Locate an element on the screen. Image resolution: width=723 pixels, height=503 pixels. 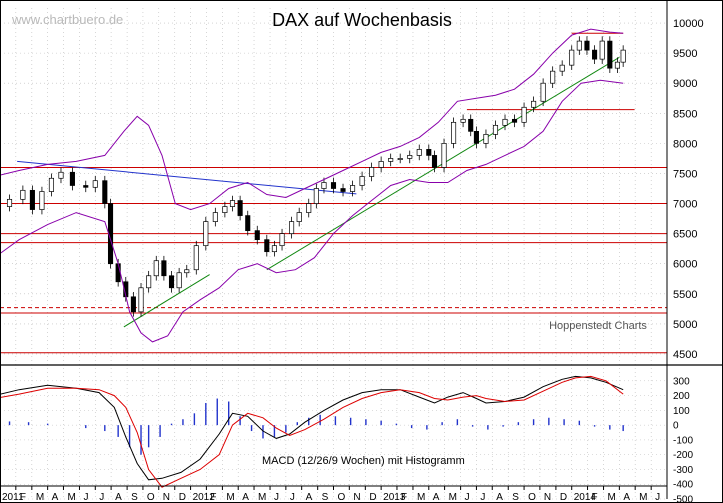
x-tick-label: 2012 is located at coordinates (204, 497).